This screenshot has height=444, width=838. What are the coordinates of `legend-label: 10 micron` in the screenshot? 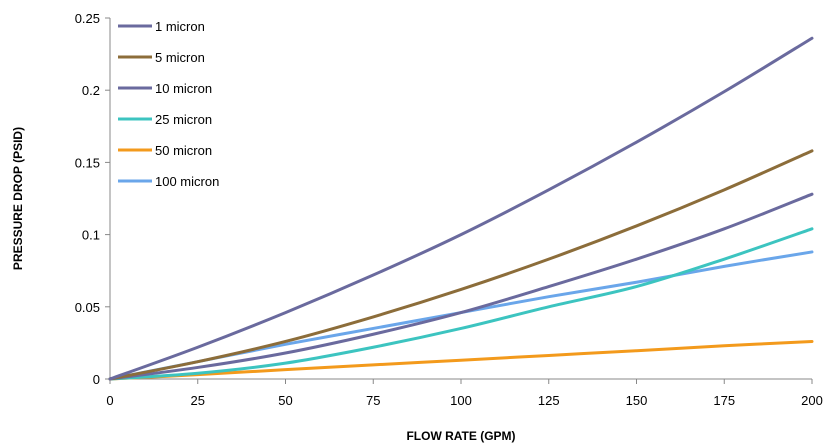 It's located at (183, 88).